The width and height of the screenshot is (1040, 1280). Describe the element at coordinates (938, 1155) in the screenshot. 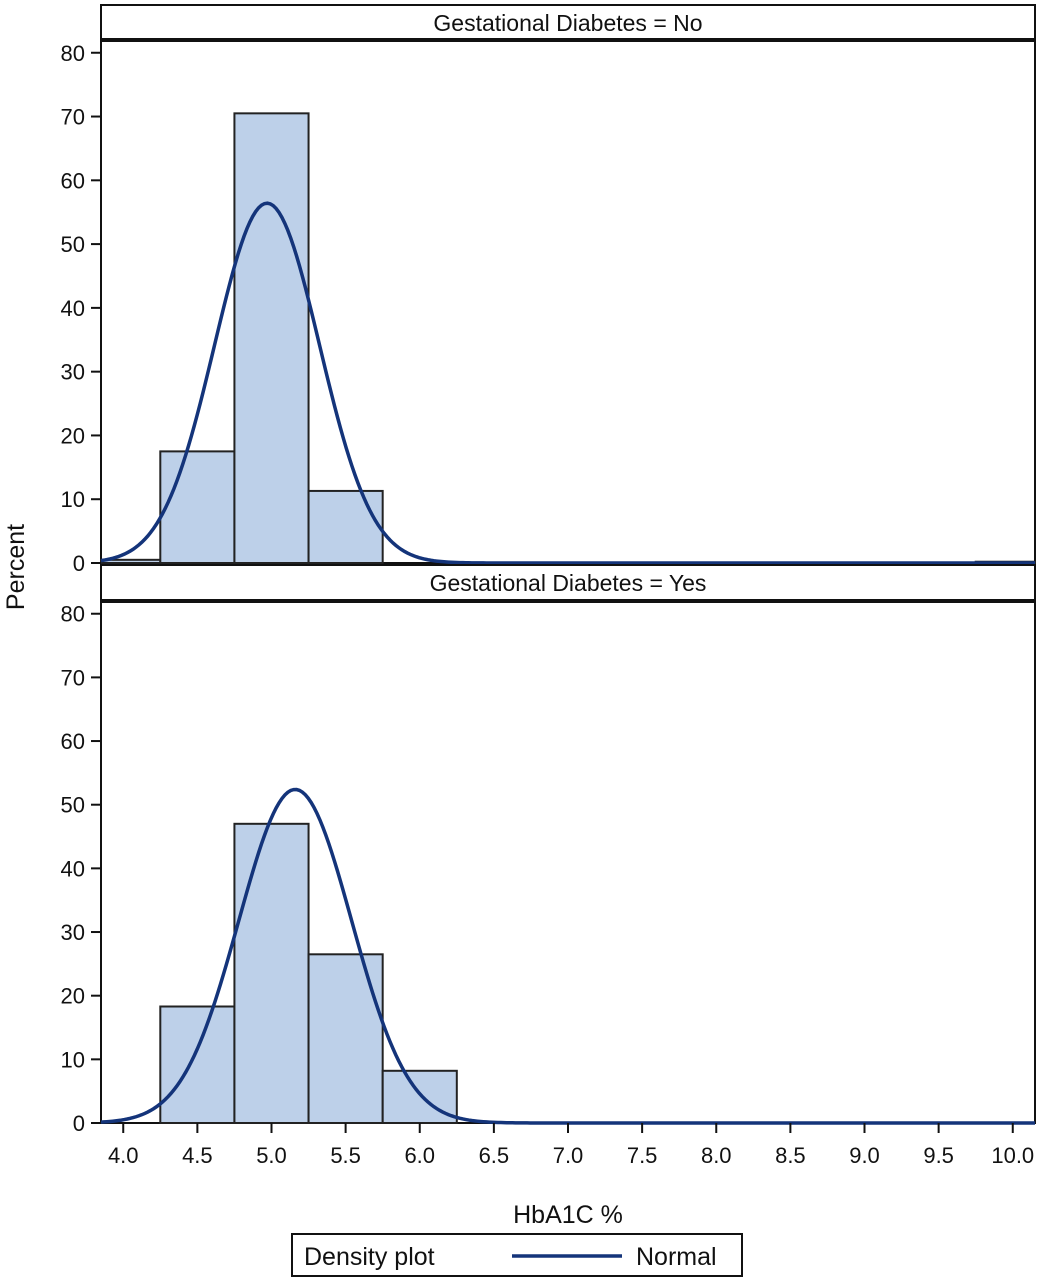

I see `x-tick-label: 9.5` at that location.